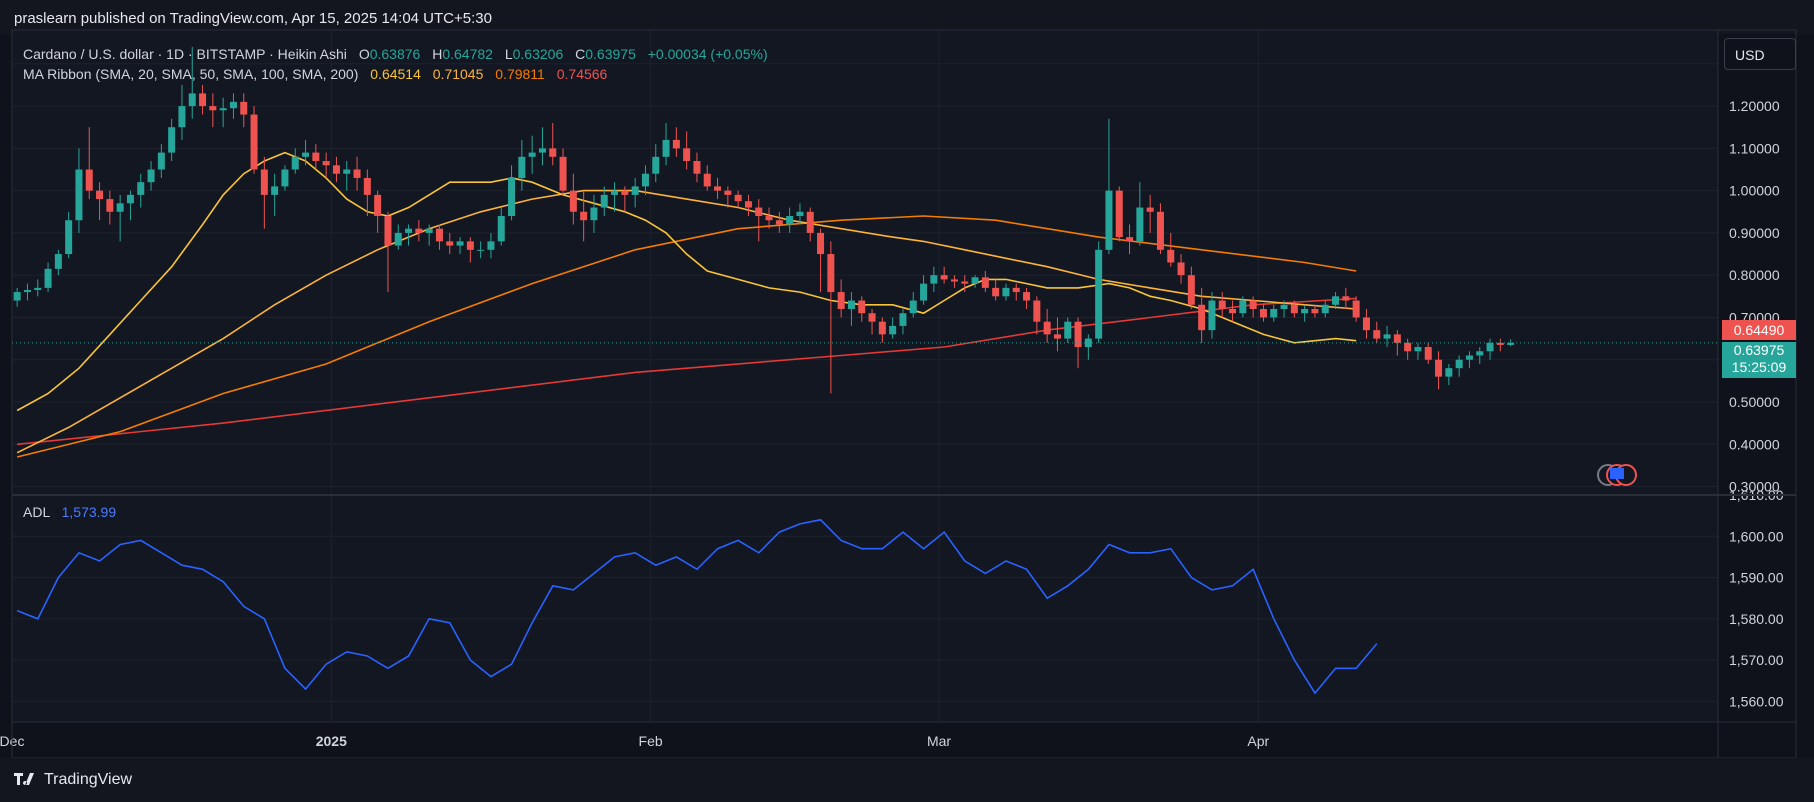  Describe the element at coordinates (73, 780) in the screenshot. I see `tradingview-logo: TradingView` at that location.